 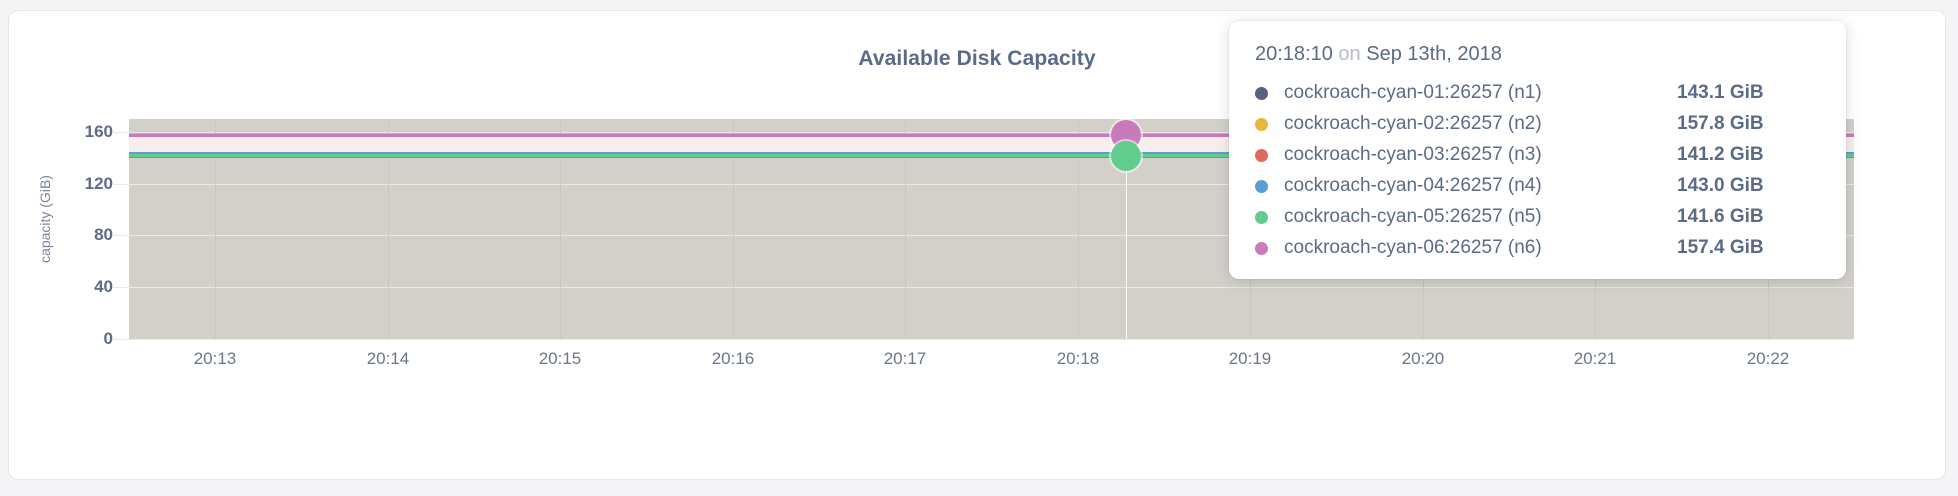 What do you see at coordinates (733, 358) in the screenshot?
I see `x-axis-tick-label: 20:16` at bounding box center [733, 358].